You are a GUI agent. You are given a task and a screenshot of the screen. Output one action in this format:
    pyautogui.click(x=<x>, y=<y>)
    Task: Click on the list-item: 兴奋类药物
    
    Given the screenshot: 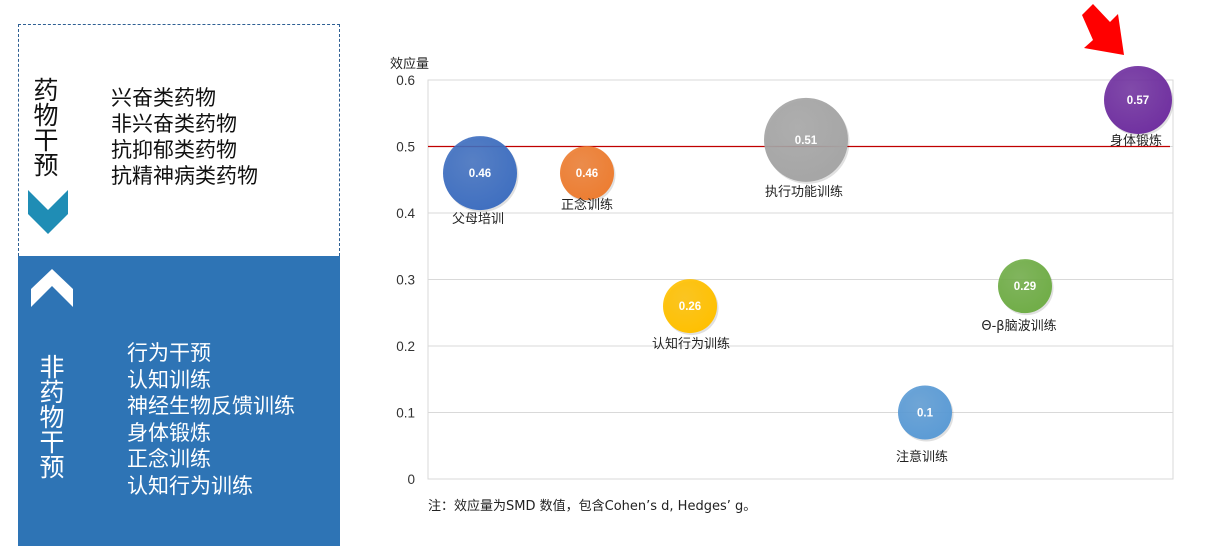 What is the action you would take?
    pyautogui.click(x=163, y=98)
    